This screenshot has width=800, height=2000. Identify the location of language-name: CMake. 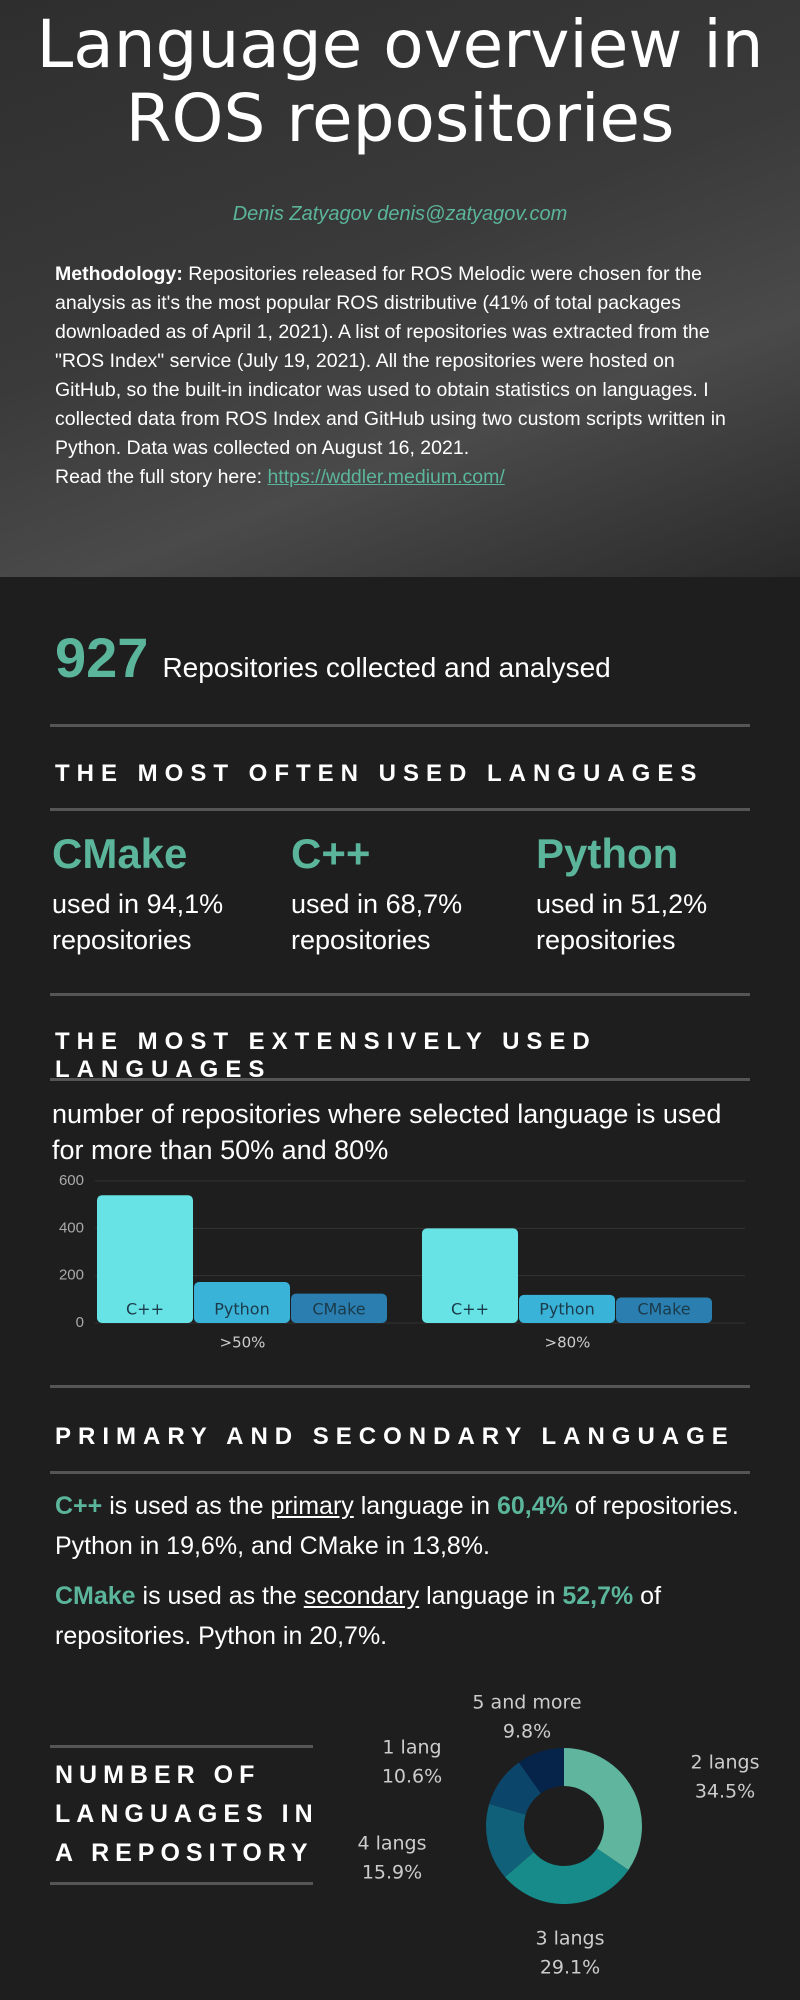
(120, 853).